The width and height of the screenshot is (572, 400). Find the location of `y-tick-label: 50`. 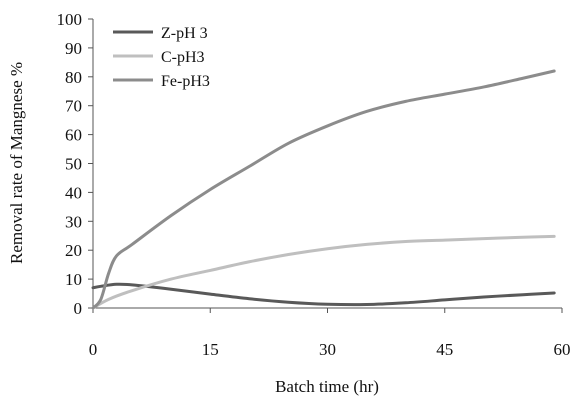

y-tick-label: 50 is located at coordinates (73, 164).